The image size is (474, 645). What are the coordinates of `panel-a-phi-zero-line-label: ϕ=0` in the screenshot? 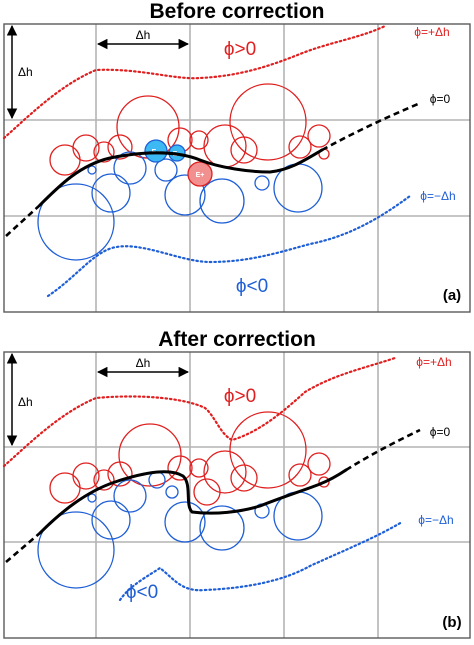 It's located at (440, 99).